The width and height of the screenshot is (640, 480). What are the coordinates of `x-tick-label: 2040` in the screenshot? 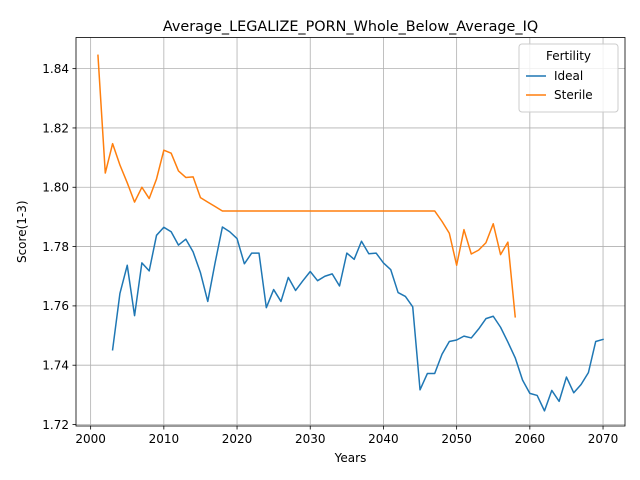 It's located at (383, 439).